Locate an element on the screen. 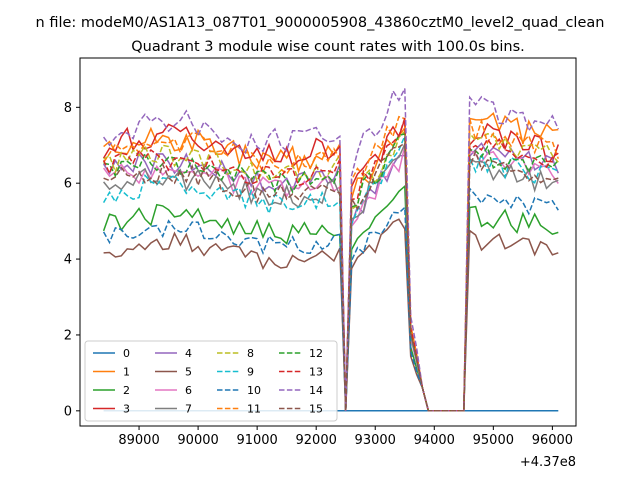  legend-label-15: 15 is located at coordinates (316, 409).